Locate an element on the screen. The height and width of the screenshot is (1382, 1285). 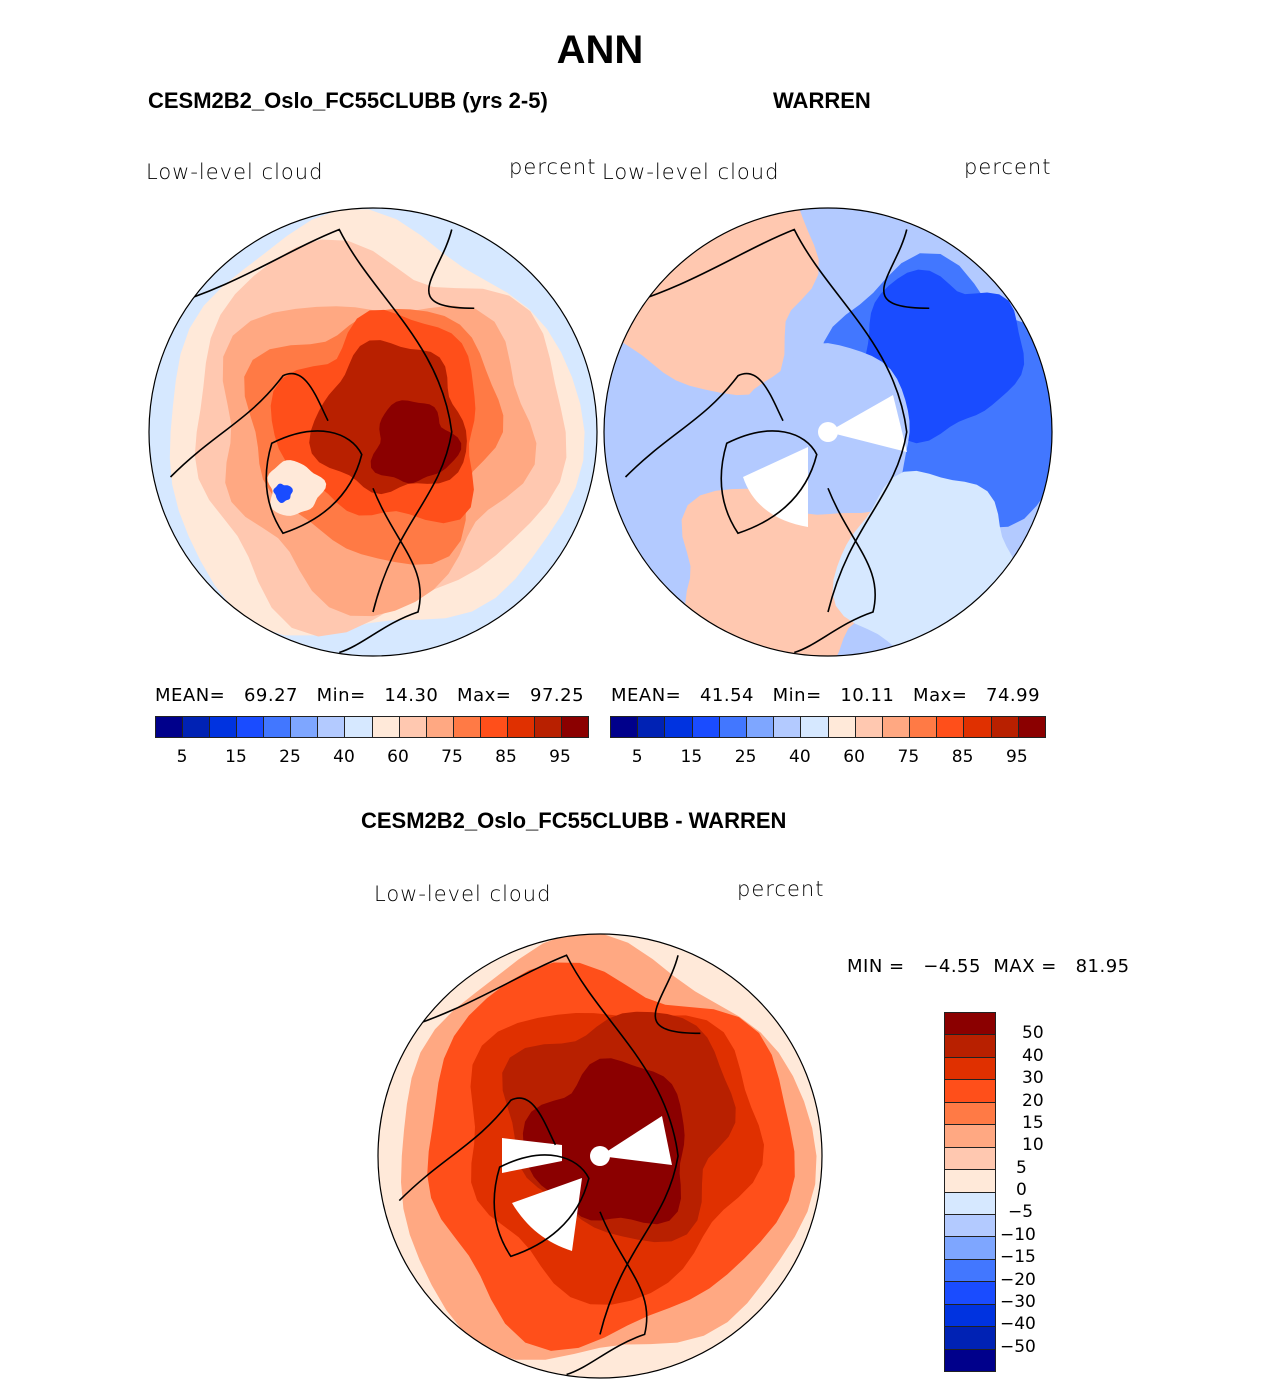
panel-3-units-label: percent is located at coordinates (781, 889).